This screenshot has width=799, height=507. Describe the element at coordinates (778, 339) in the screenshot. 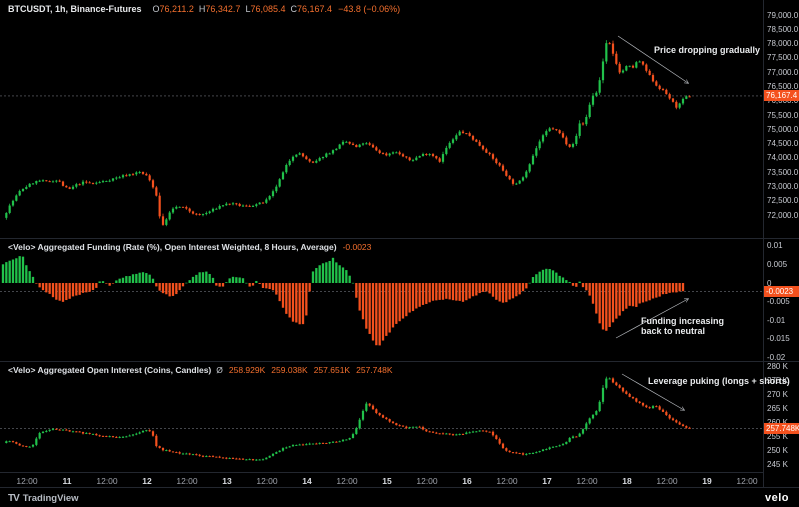

I see `funding-tick-label: -0.015` at that location.